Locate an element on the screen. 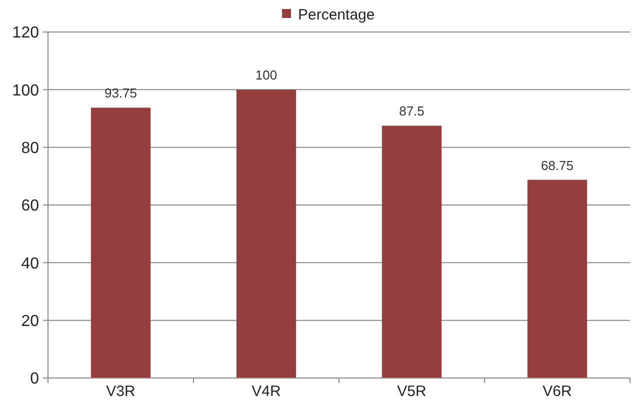  y-tick-label: 80 is located at coordinates (30, 148).